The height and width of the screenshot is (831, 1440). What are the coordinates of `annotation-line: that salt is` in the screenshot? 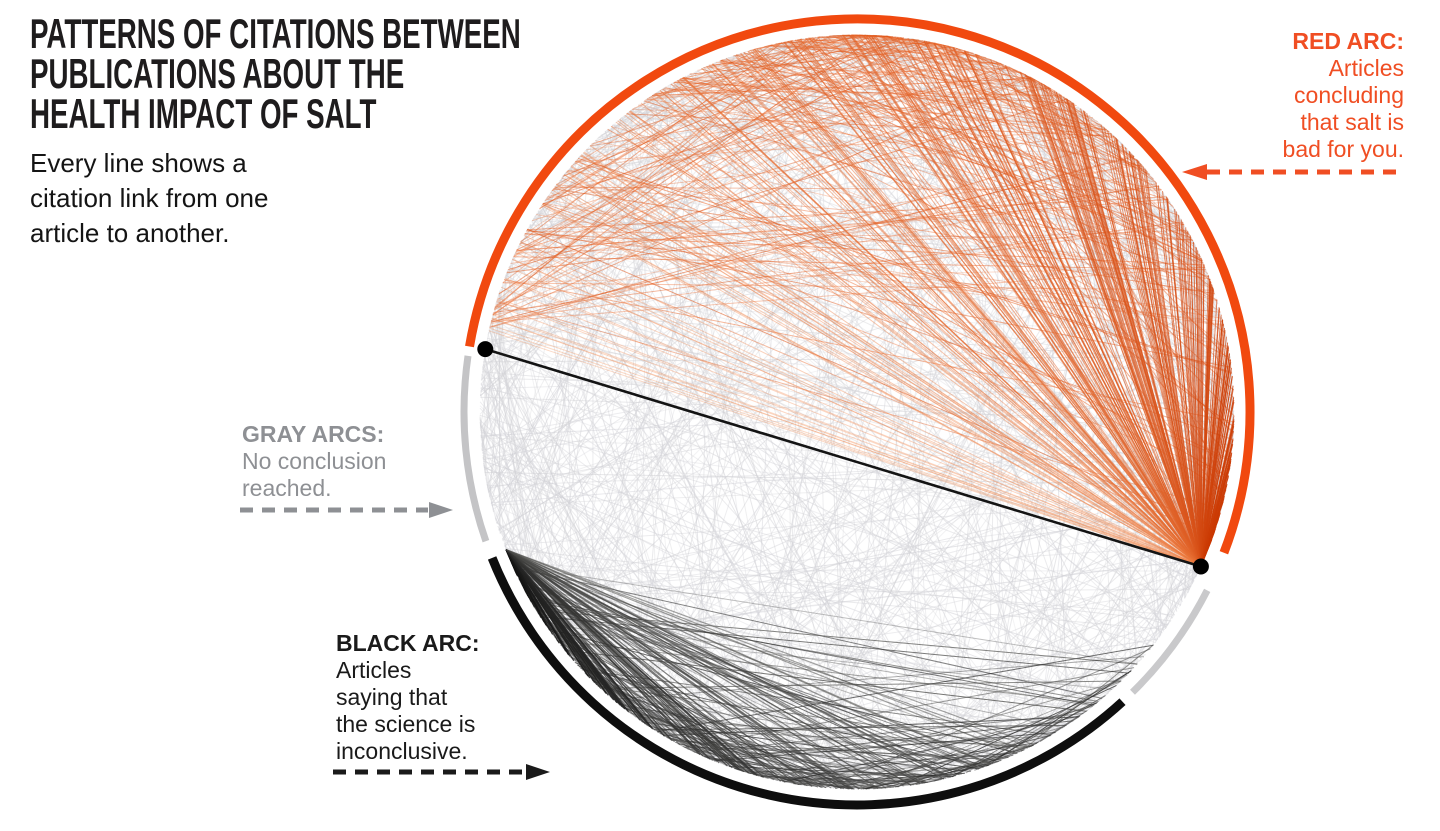 It's located at (1352, 122).